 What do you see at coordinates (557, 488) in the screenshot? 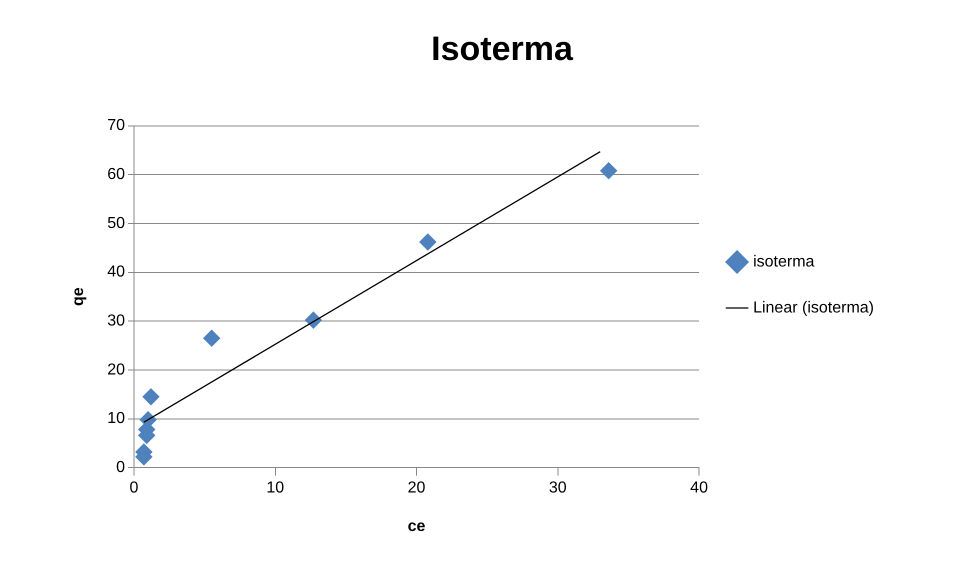
I see `x-tick-label: 30` at bounding box center [557, 488].